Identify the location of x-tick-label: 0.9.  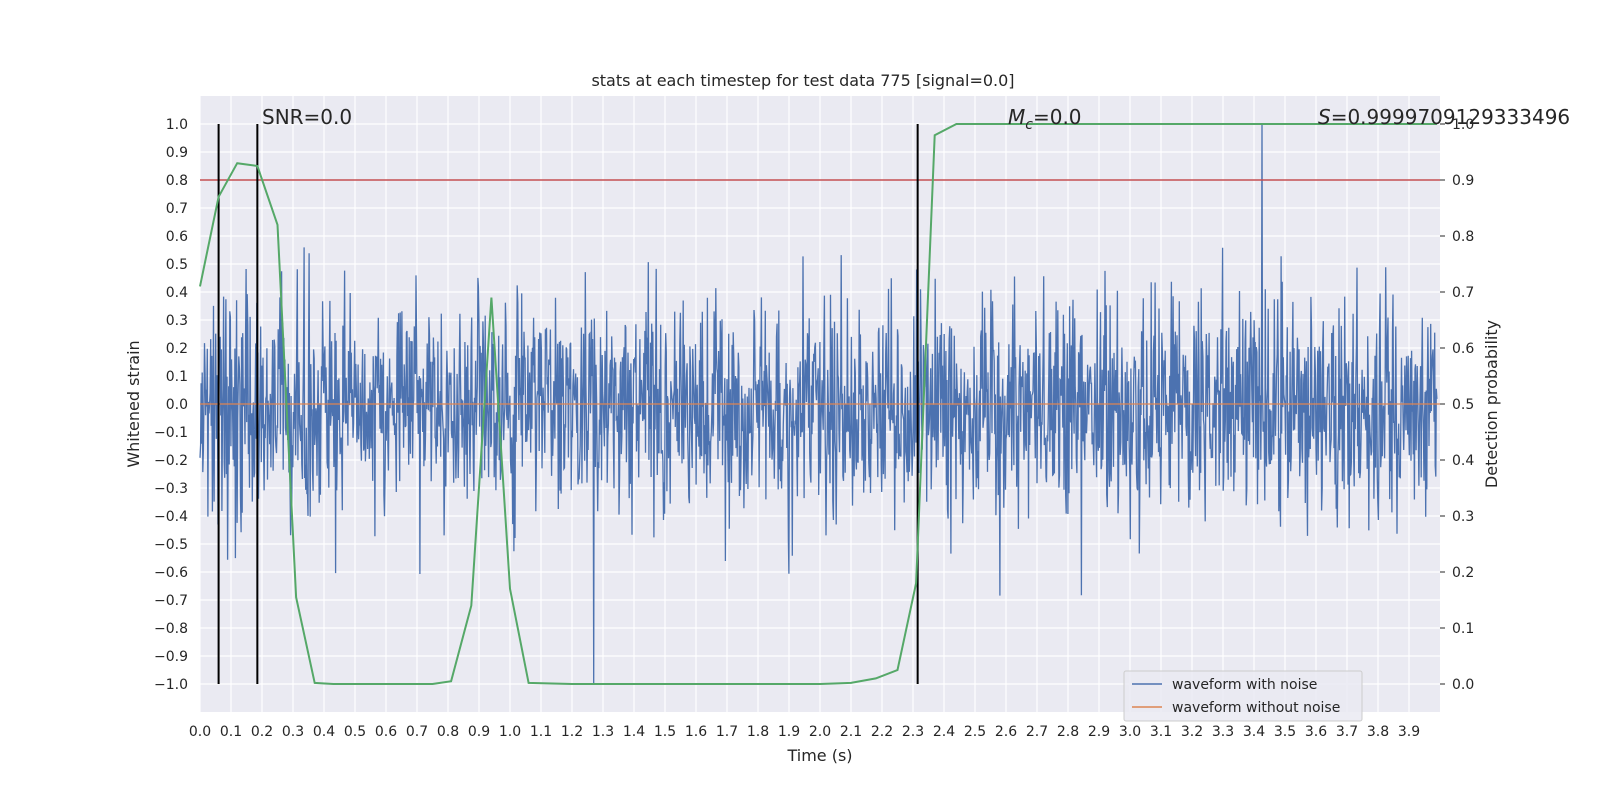
(479, 732).